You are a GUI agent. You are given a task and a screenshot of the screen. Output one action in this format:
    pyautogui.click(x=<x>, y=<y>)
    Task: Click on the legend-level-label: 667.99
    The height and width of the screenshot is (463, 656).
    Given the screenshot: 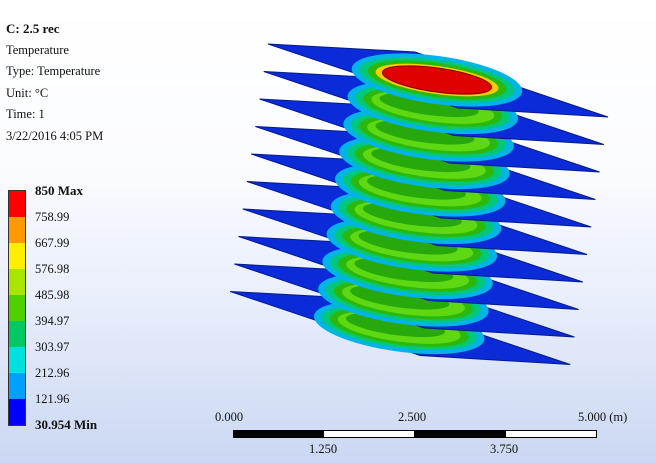 What is the action you would take?
    pyautogui.click(x=52, y=243)
    